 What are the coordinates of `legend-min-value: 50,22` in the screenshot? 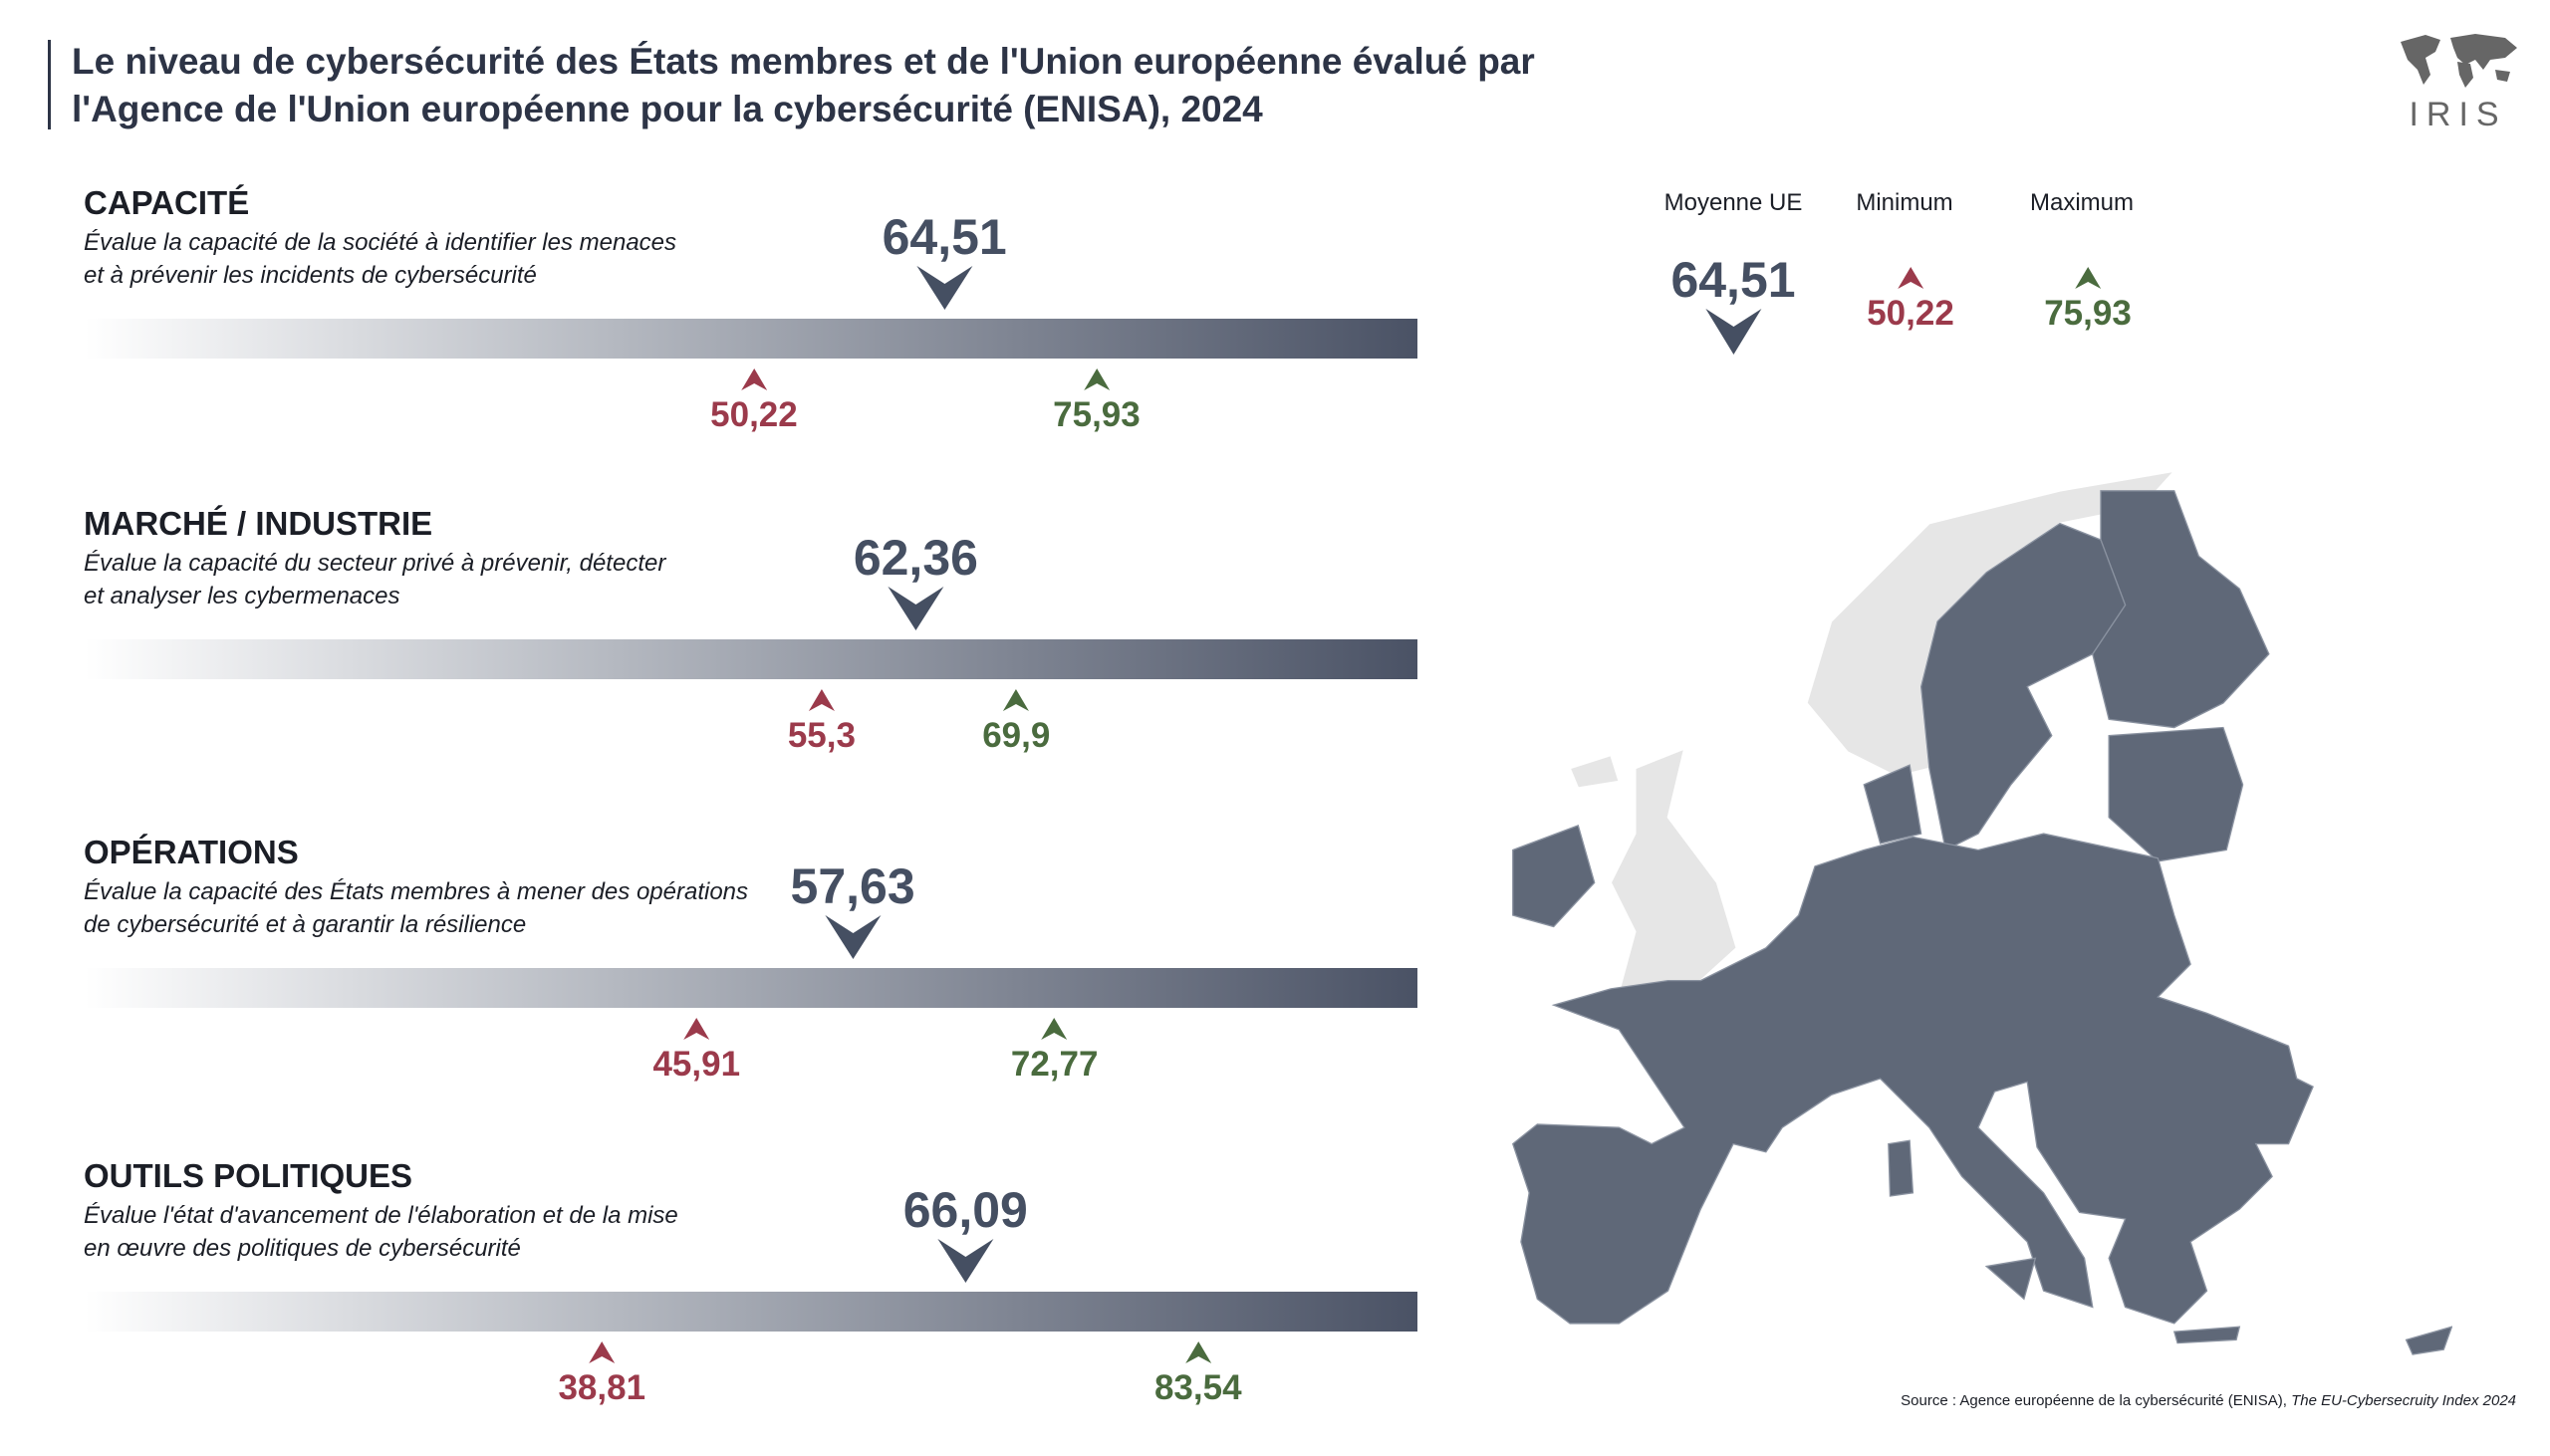 It's located at (1910, 313).